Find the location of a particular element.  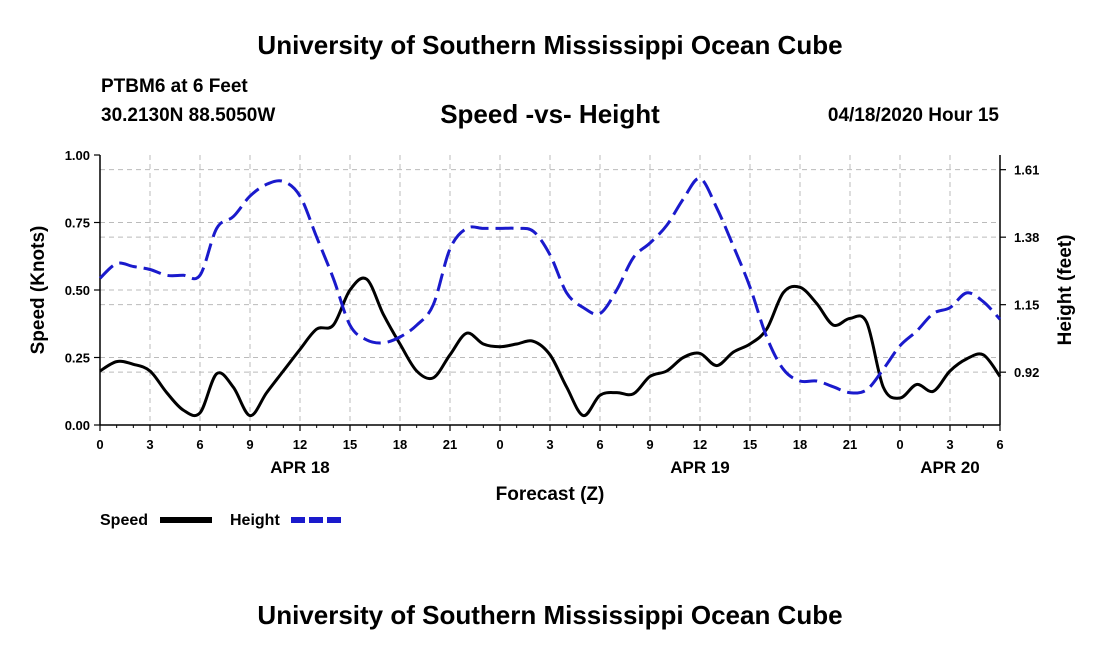

y-tick-label: 1.00 is located at coordinates (77, 155).